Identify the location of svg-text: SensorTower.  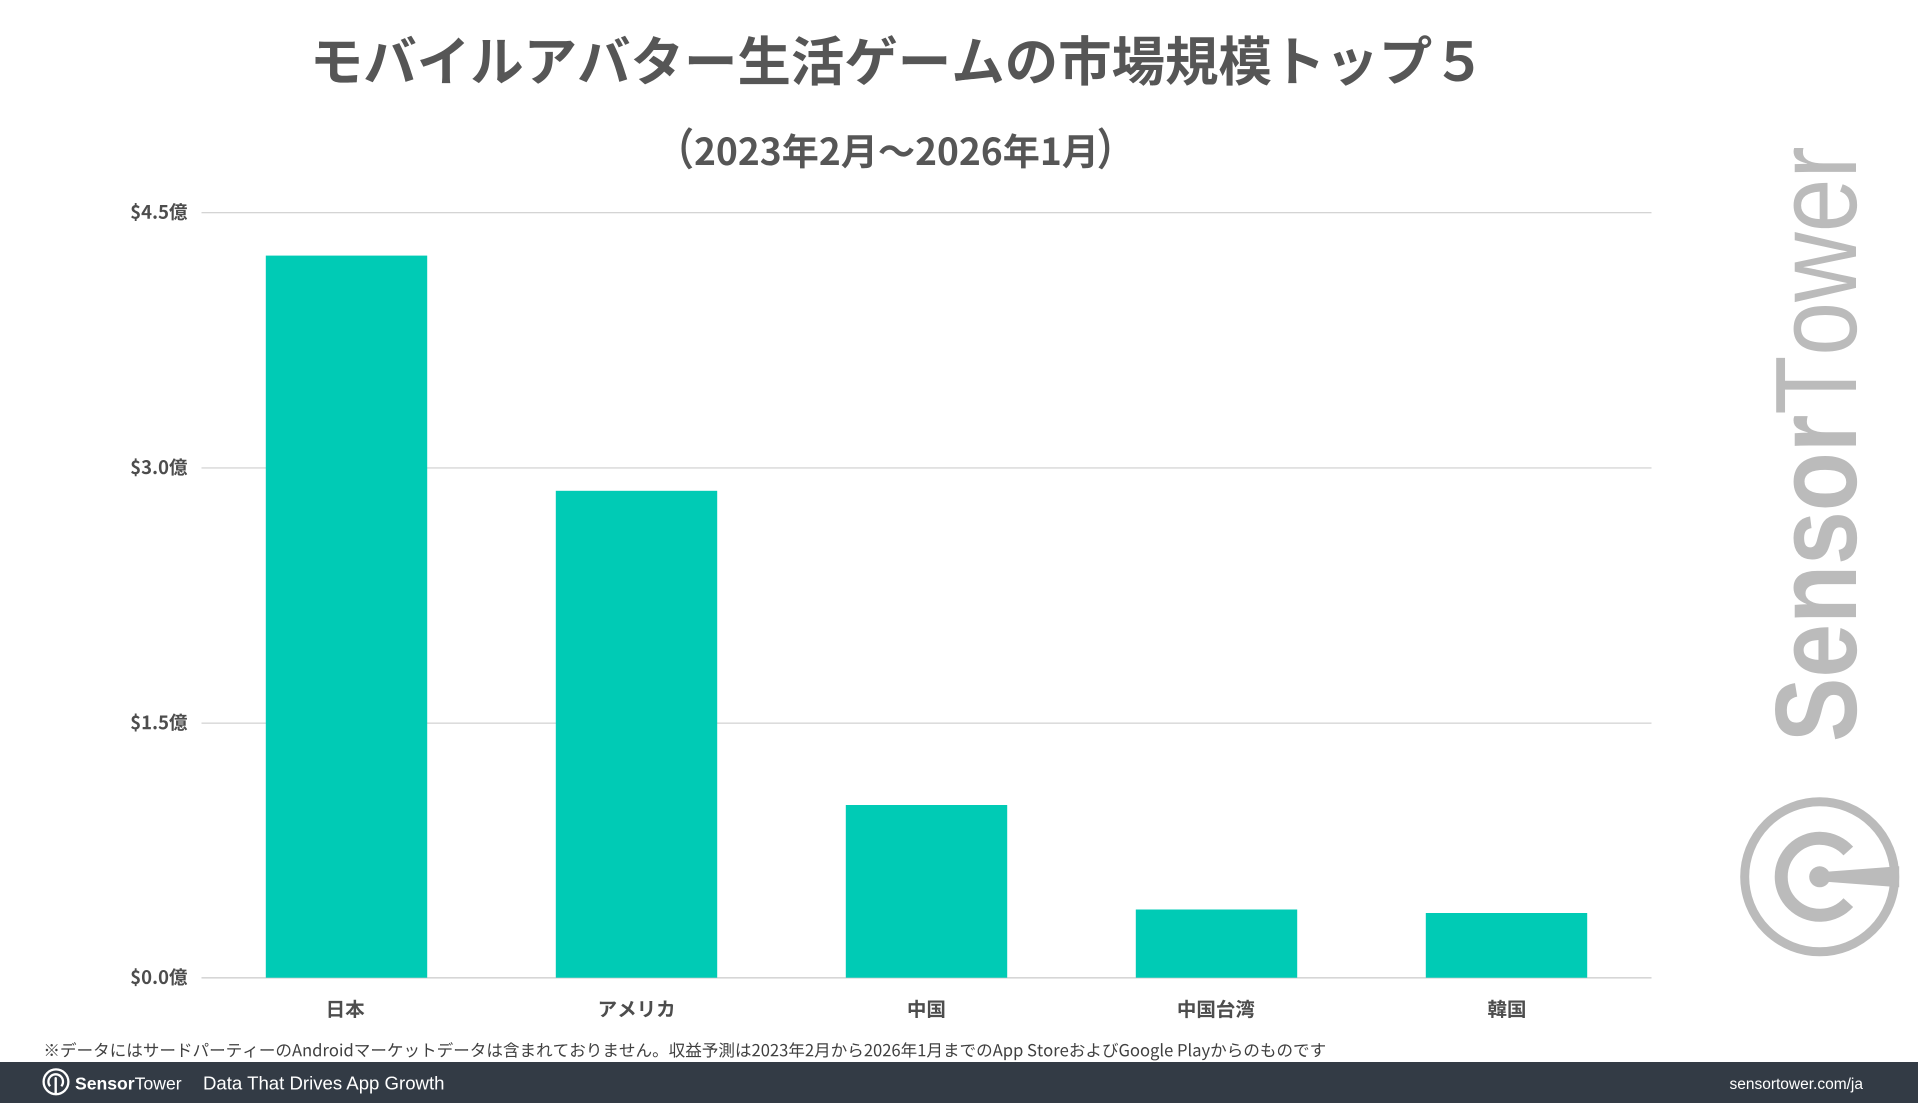
(128, 1083).